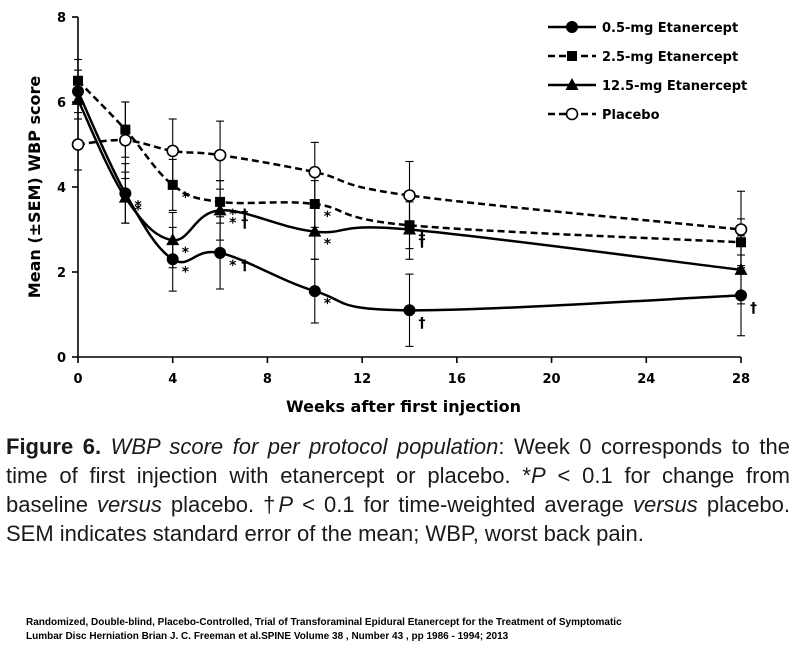  I want to click on x-tick-label: 12, so click(362, 379).